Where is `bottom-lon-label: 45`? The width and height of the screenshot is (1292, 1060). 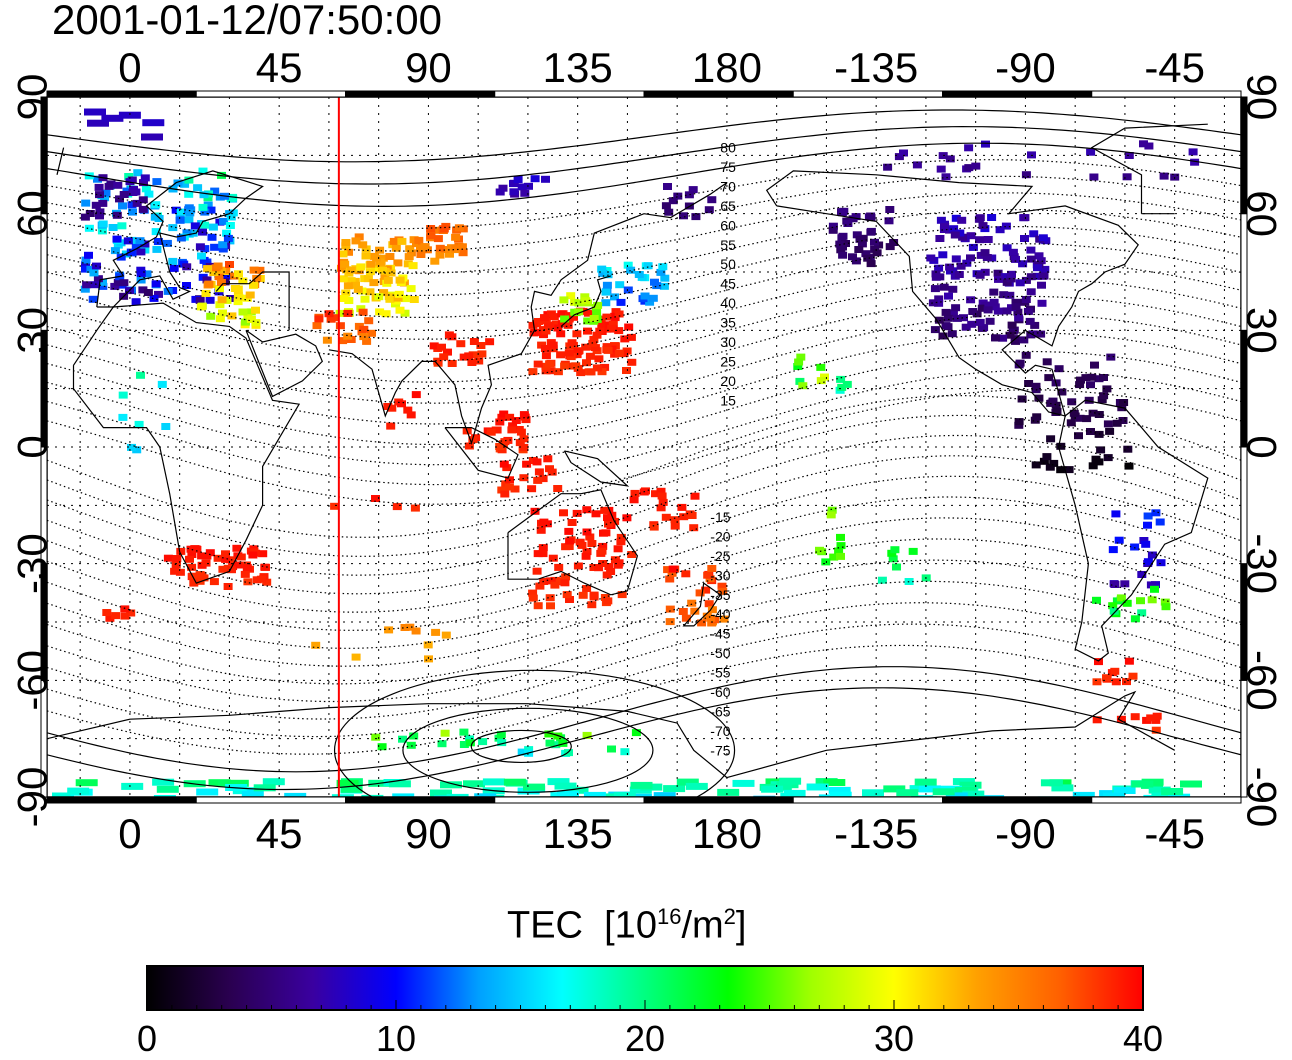 bottom-lon-label: 45 is located at coordinates (279, 833).